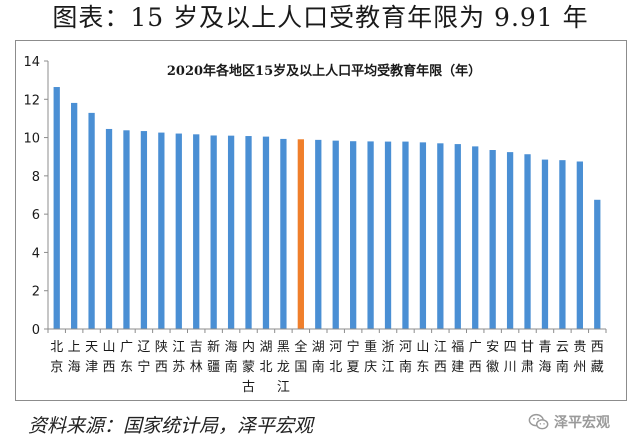  Describe the element at coordinates (36, 330) in the screenshot. I see `y-tick-label: 0` at that location.